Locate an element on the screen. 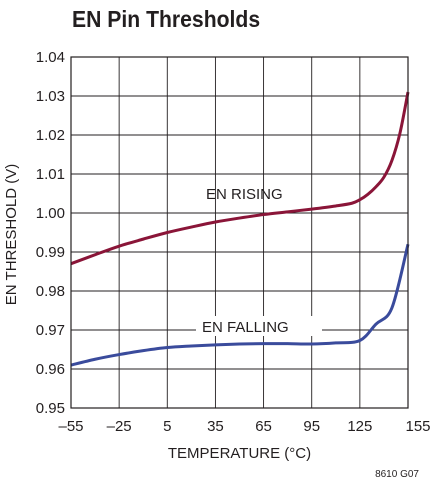 The image size is (435, 493). x-tick-label: 125 is located at coordinates (359, 426).